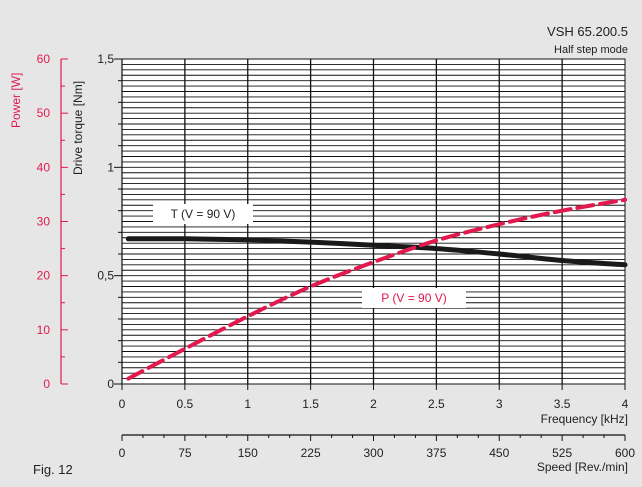 The width and height of the screenshot is (642, 487). What do you see at coordinates (373, 453) in the screenshot?
I see `speed-tick-label: 300` at bounding box center [373, 453].